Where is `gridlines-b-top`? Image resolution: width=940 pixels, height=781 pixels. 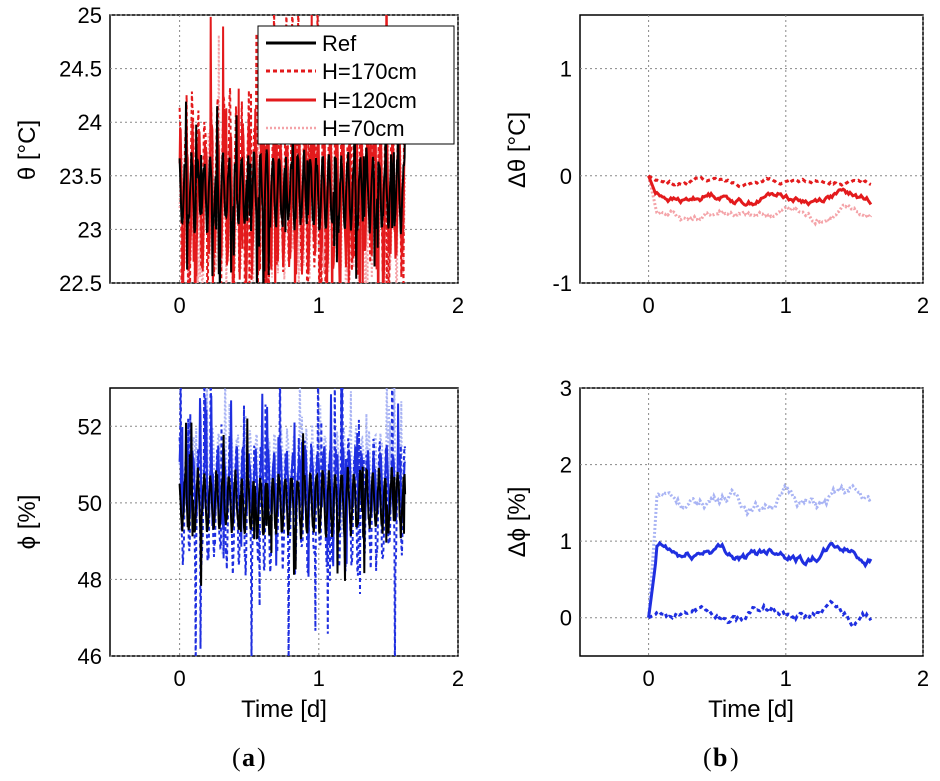 gridlines-b-top is located at coordinates (752, 149).